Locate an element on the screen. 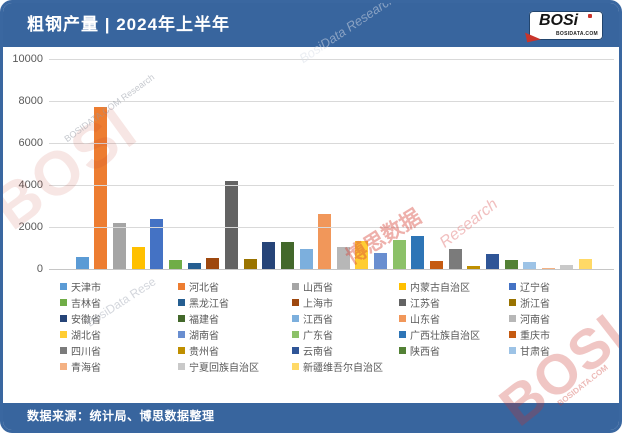 This screenshot has width=622, height=433. legend-item: 山东省 is located at coordinates (454, 318).